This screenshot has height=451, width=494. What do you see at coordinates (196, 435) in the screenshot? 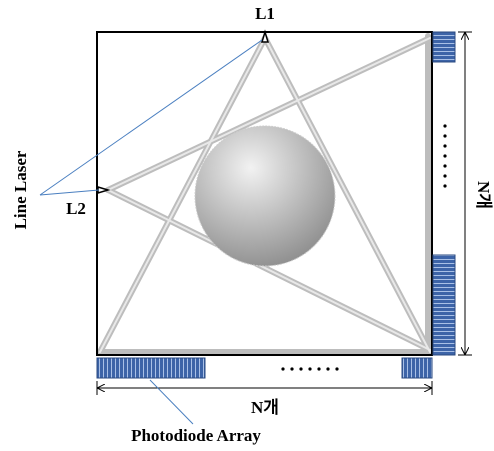
I see `label-photodiode-array: Photodiode Array` at bounding box center [196, 435].